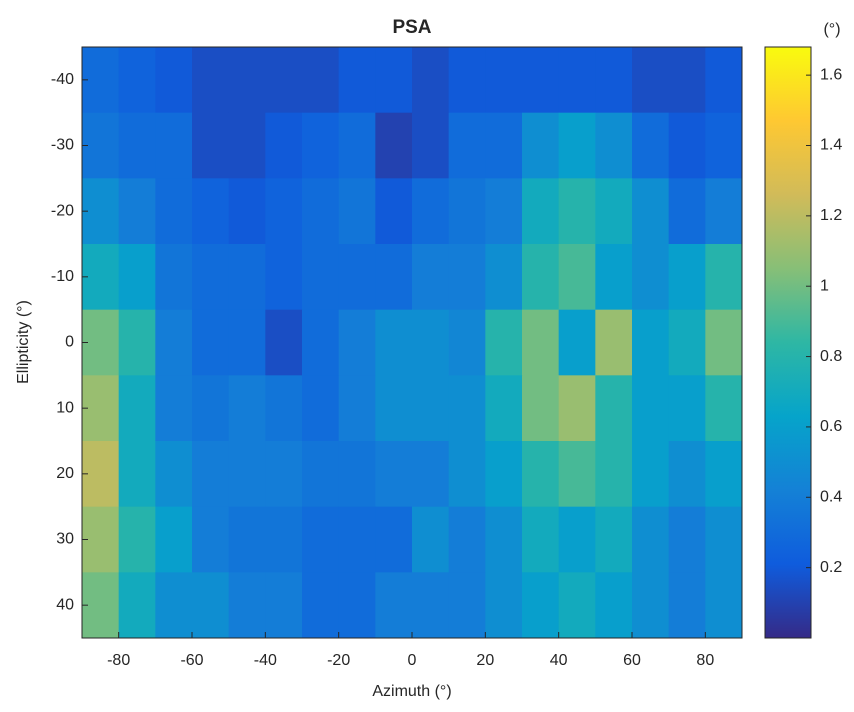 This screenshot has height=712, width=854. What do you see at coordinates (65, 539) in the screenshot?
I see `y-tick-label: 30` at bounding box center [65, 539].